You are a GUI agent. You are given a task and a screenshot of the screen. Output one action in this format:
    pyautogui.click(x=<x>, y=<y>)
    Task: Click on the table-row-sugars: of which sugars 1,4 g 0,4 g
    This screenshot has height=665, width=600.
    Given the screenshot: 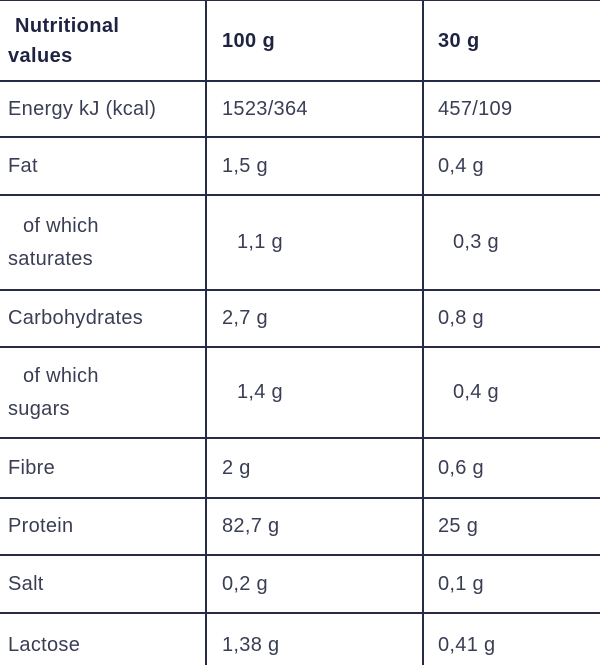 What is the action you would take?
    pyautogui.click(x=300, y=393)
    